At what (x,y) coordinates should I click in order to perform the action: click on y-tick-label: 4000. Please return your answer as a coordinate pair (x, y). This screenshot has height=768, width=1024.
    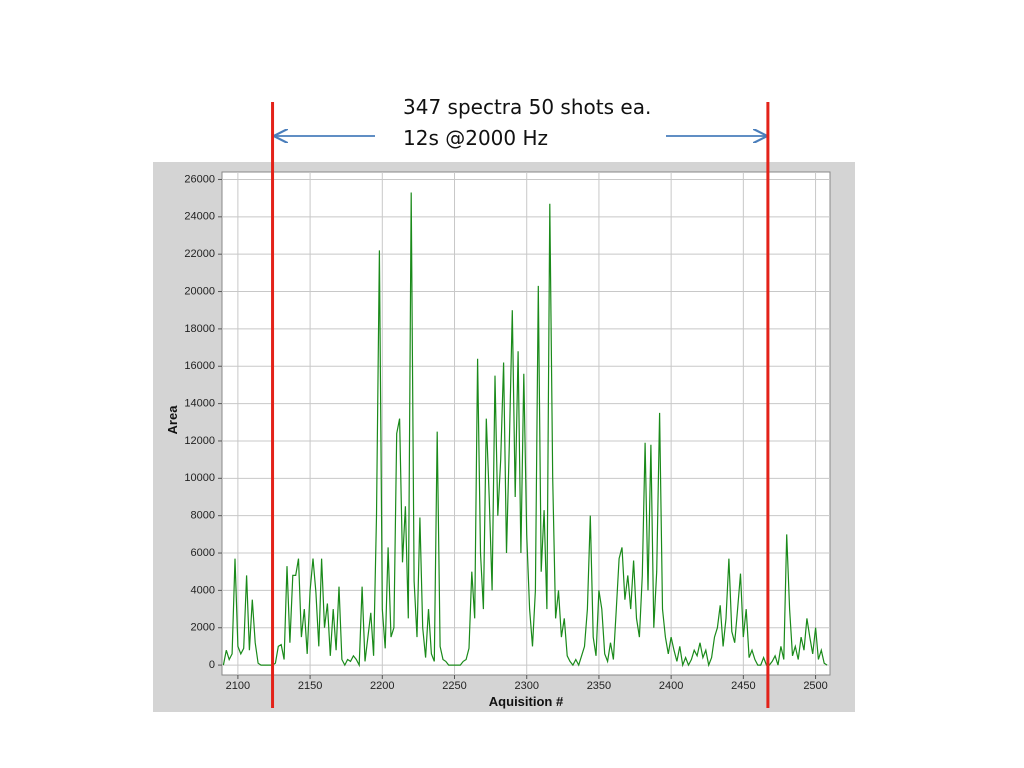
    Looking at the image, I should click on (203, 590).